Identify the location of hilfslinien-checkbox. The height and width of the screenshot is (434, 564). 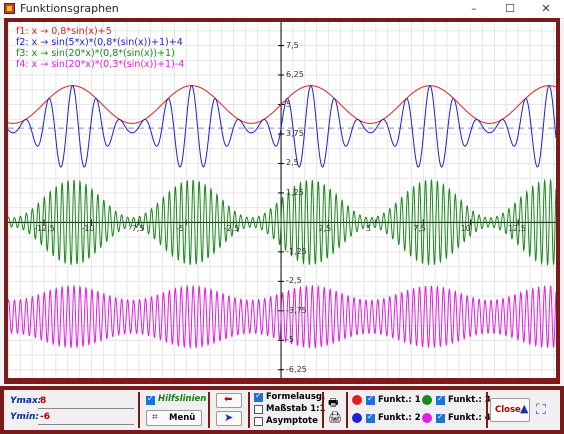
(150, 399).